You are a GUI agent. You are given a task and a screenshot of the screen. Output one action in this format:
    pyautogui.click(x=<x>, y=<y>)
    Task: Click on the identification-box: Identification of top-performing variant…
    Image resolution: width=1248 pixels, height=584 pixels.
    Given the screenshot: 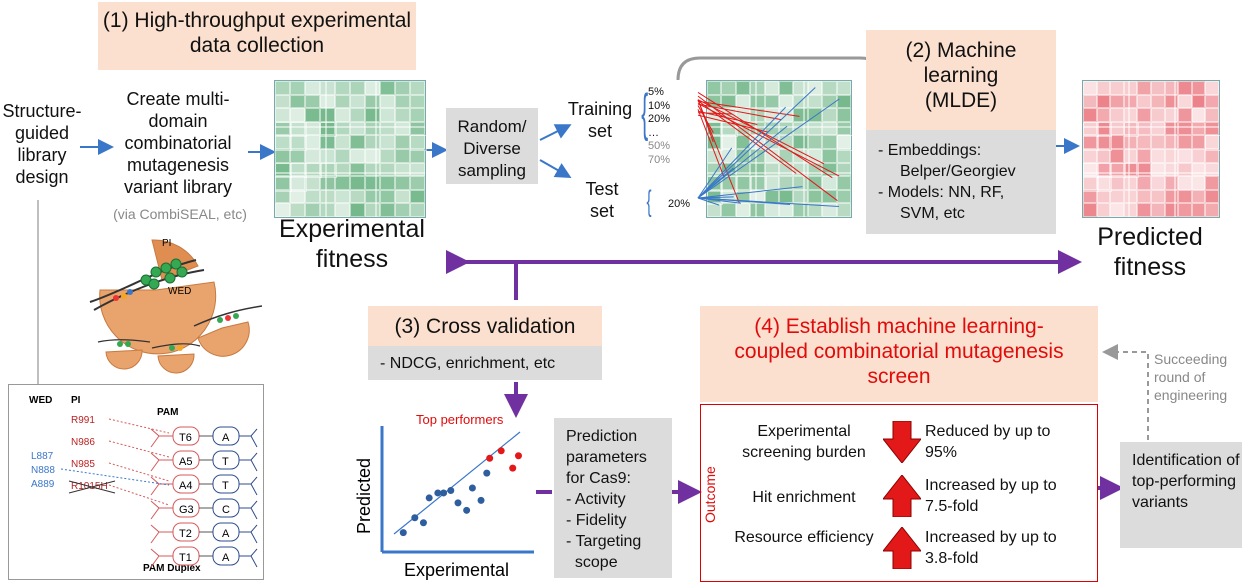 What is the action you would take?
    pyautogui.click(x=1181, y=495)
    